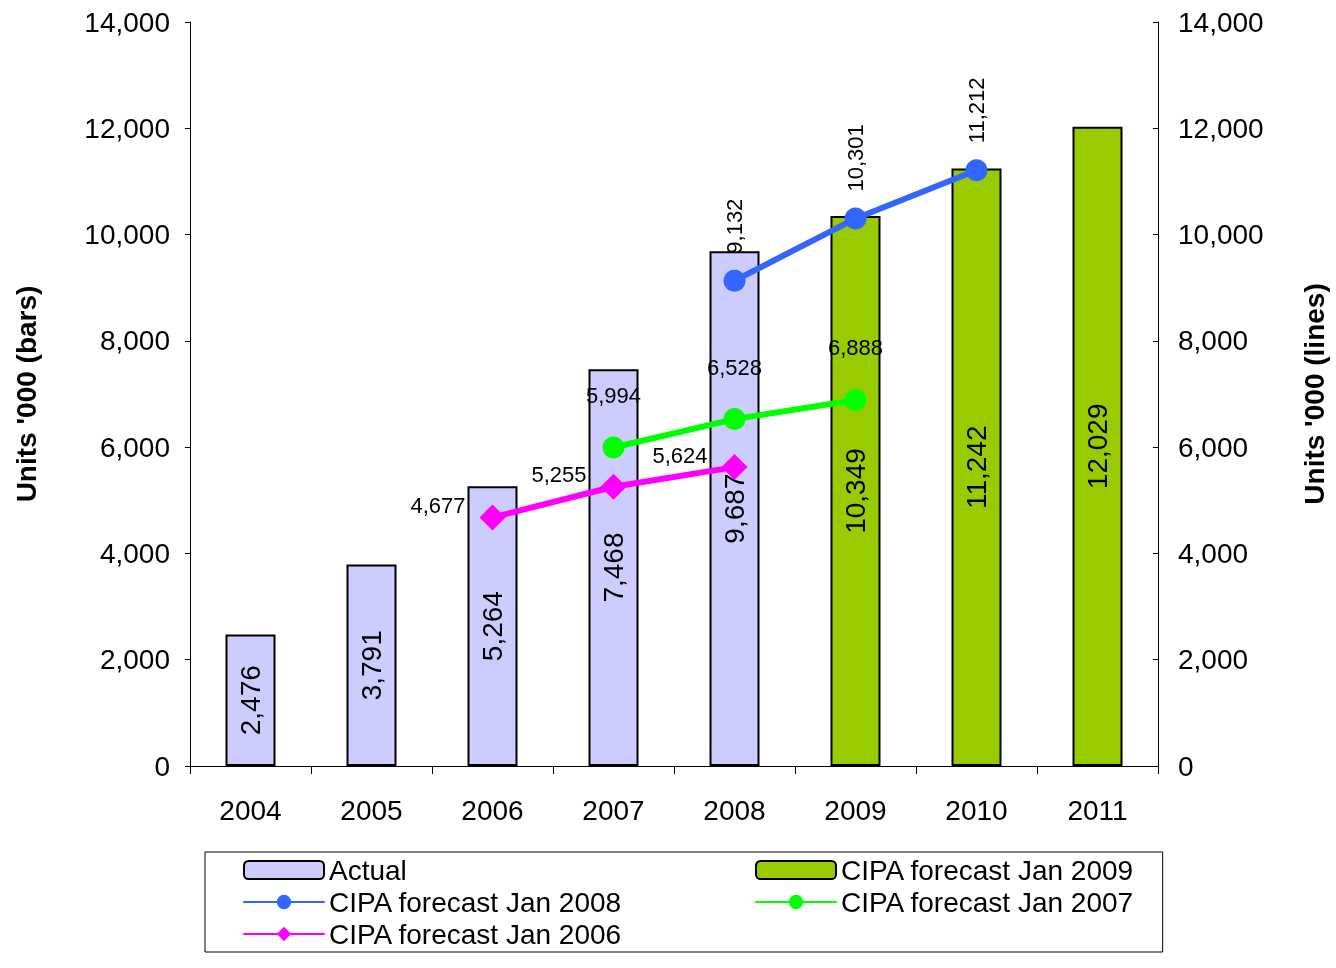 The width and height of the screenshot is (1336, 968). What do you see at coordinates (734, 508) in the screenshot?
I see `data-label: 9,687` at bounding box center [734, 508].